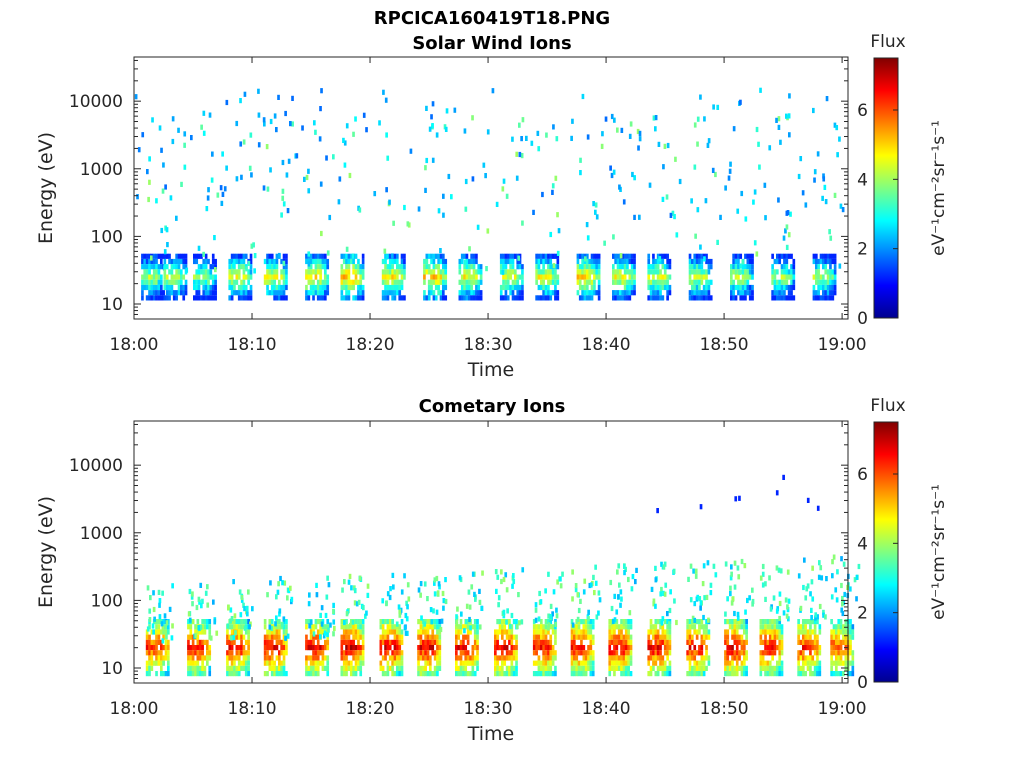  What do you see at coordinates (492, 406) in the screenshot?
I see `panel-title-cometary: Cometary Ions` at bounding box center [492, 406].